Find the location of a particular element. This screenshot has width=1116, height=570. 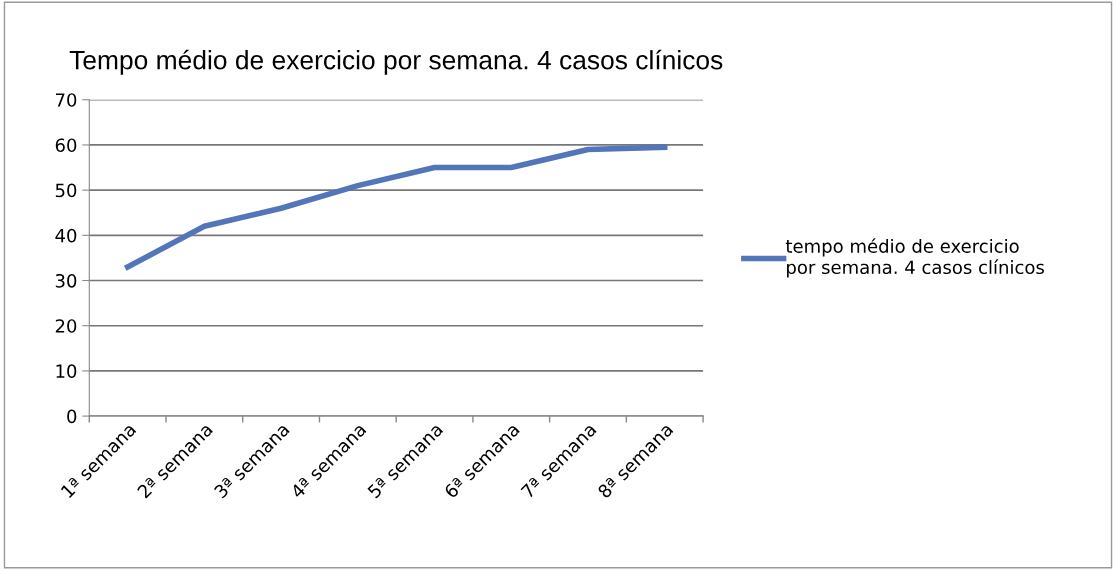

chart-title: Tempo médio de exercicio por semana. 4 casos clínicos is located at coordinates (396, 62).